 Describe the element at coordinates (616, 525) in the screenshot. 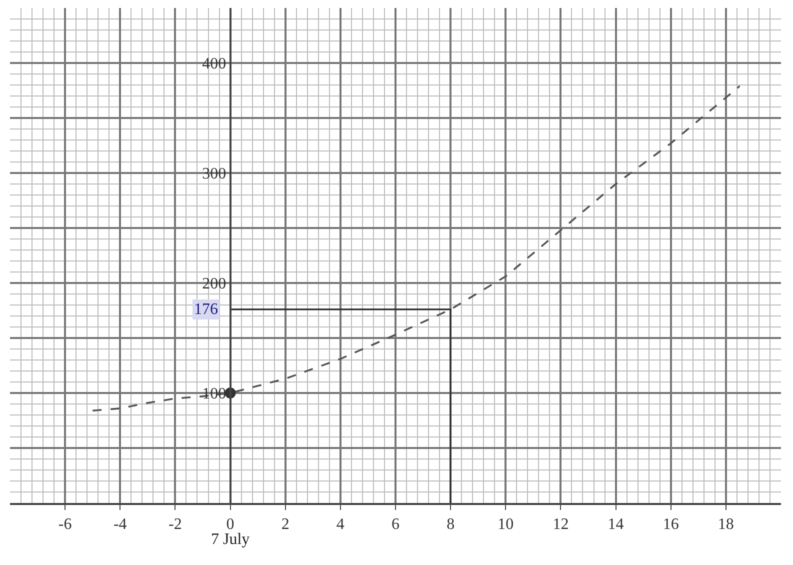

I see `x-tick-label: 14` at that location.